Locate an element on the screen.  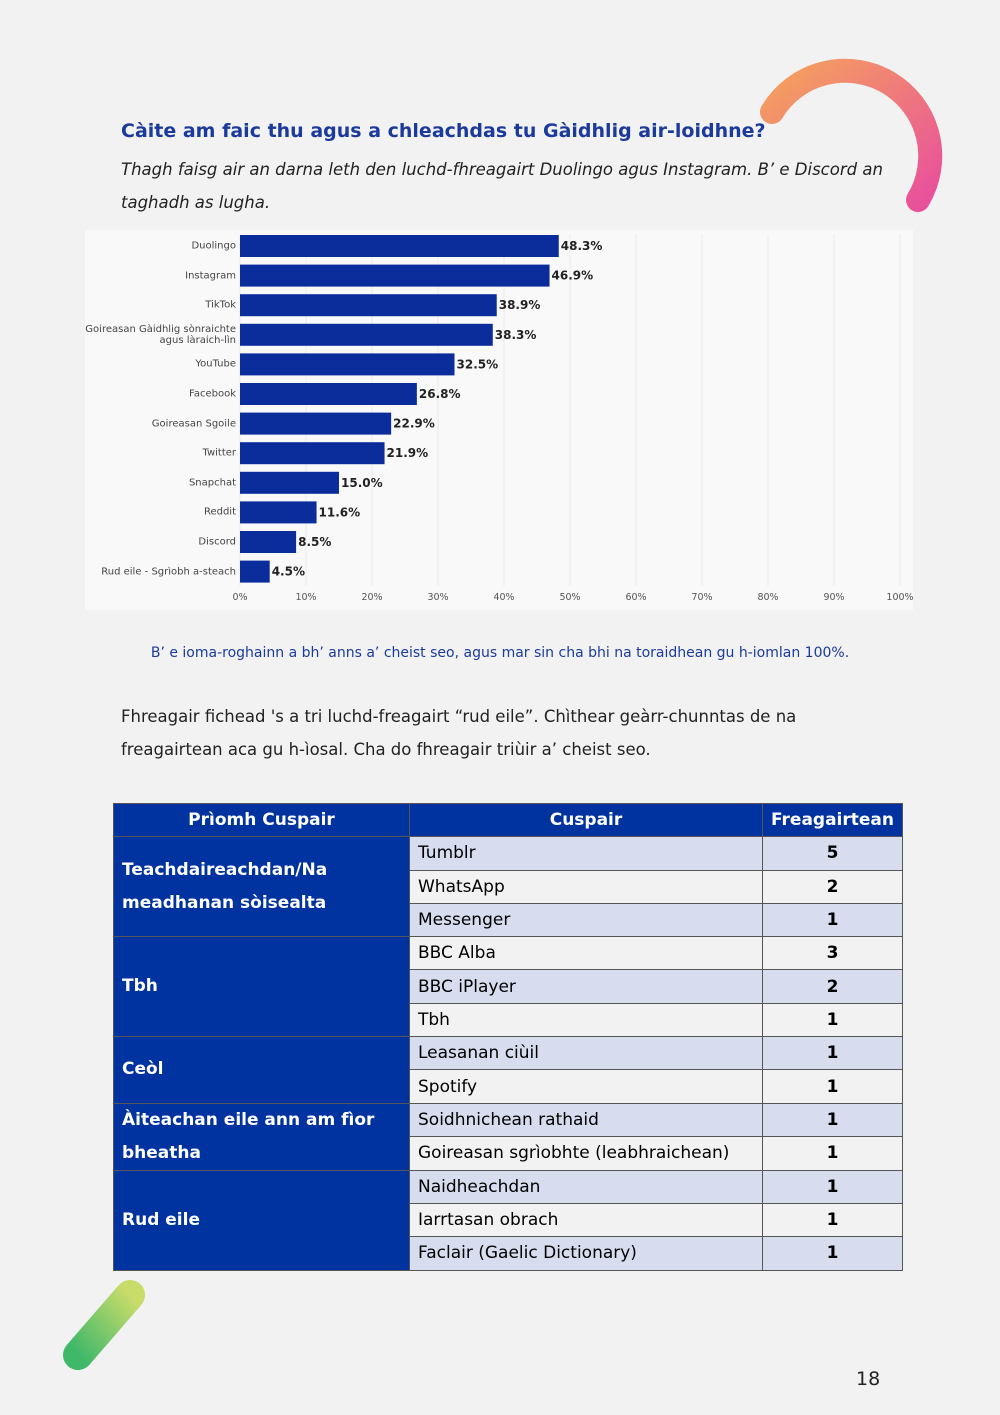
group-cell: Ceòl is located at coordinates (261, 1070).